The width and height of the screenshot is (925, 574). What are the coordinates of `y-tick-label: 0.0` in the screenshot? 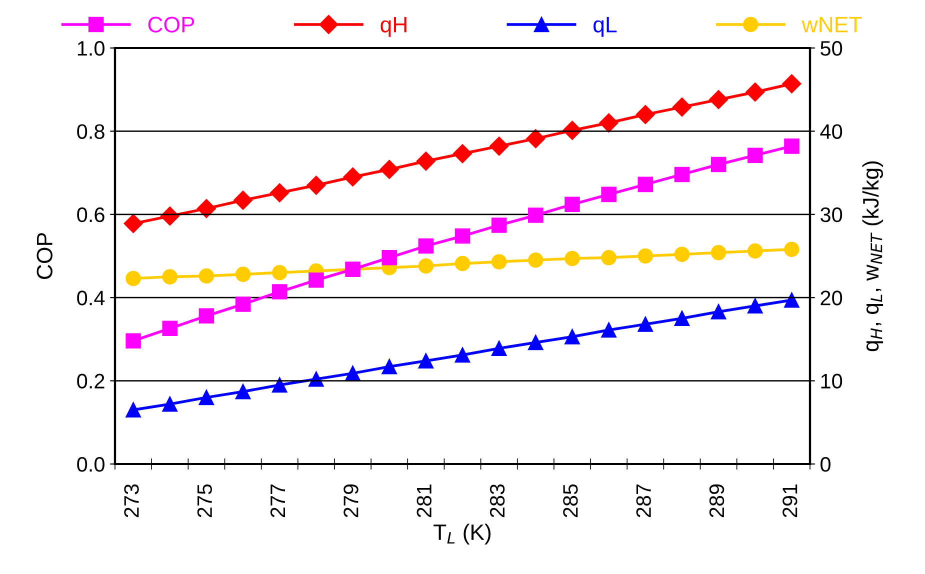 It's located at (90, 464).